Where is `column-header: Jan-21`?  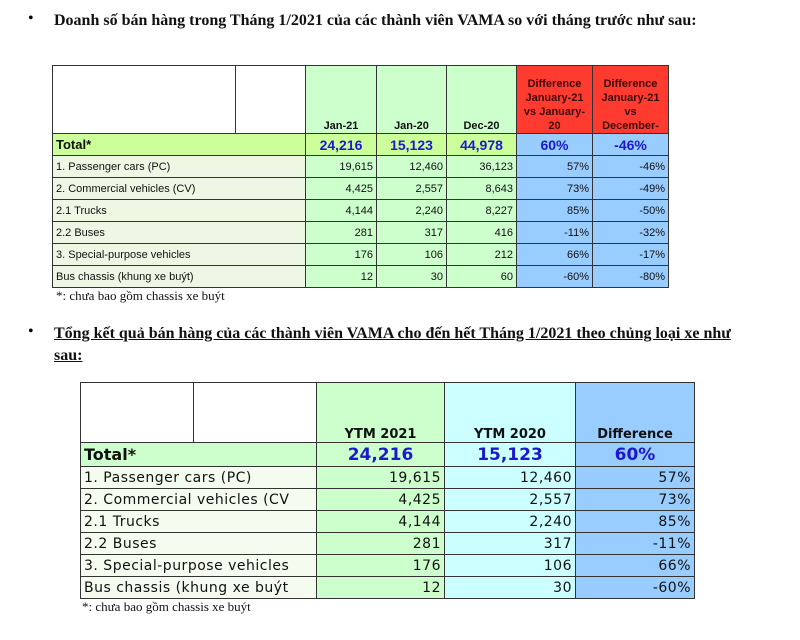
column-header: Jan-21 is located at coordinates (341, 99).